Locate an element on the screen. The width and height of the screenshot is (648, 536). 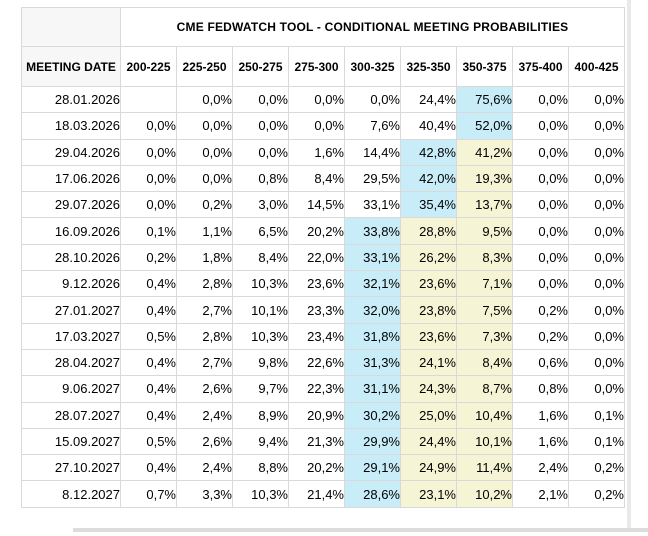
rate-range-column-header: 225-250 is located at coordinates (204, 66).